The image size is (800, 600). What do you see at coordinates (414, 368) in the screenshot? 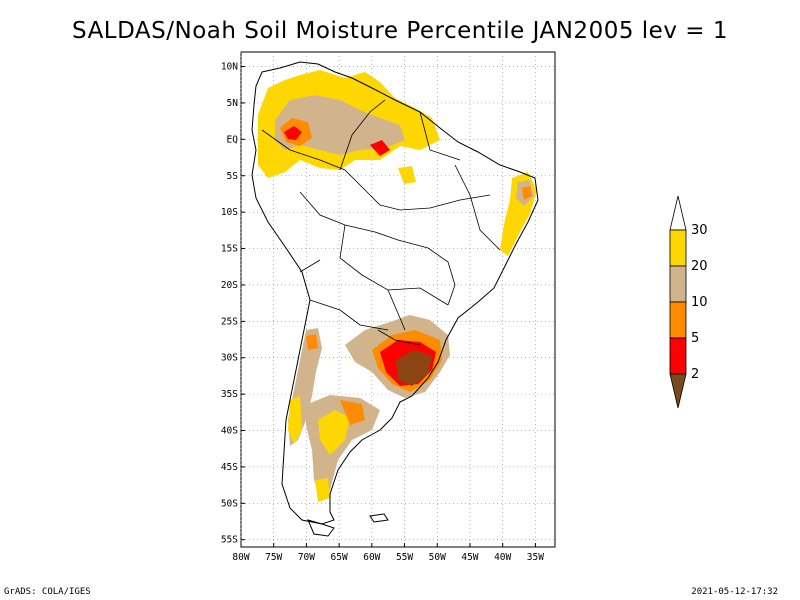
I see `shade-south-brown` at bounding box center [414, 368].